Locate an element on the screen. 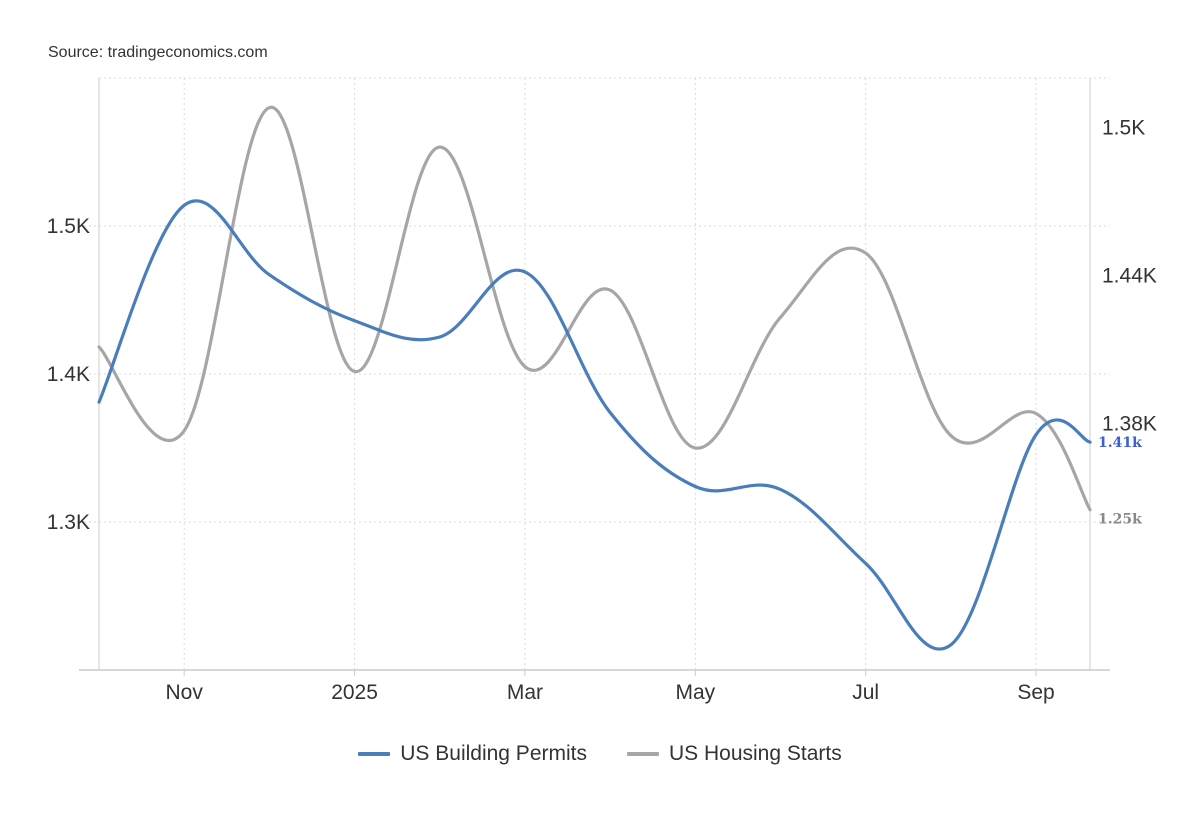 The height and width of the screenshot is (820, 1200). legend: US Building Permits US Housing Starts is located at coordinates (600, 754).